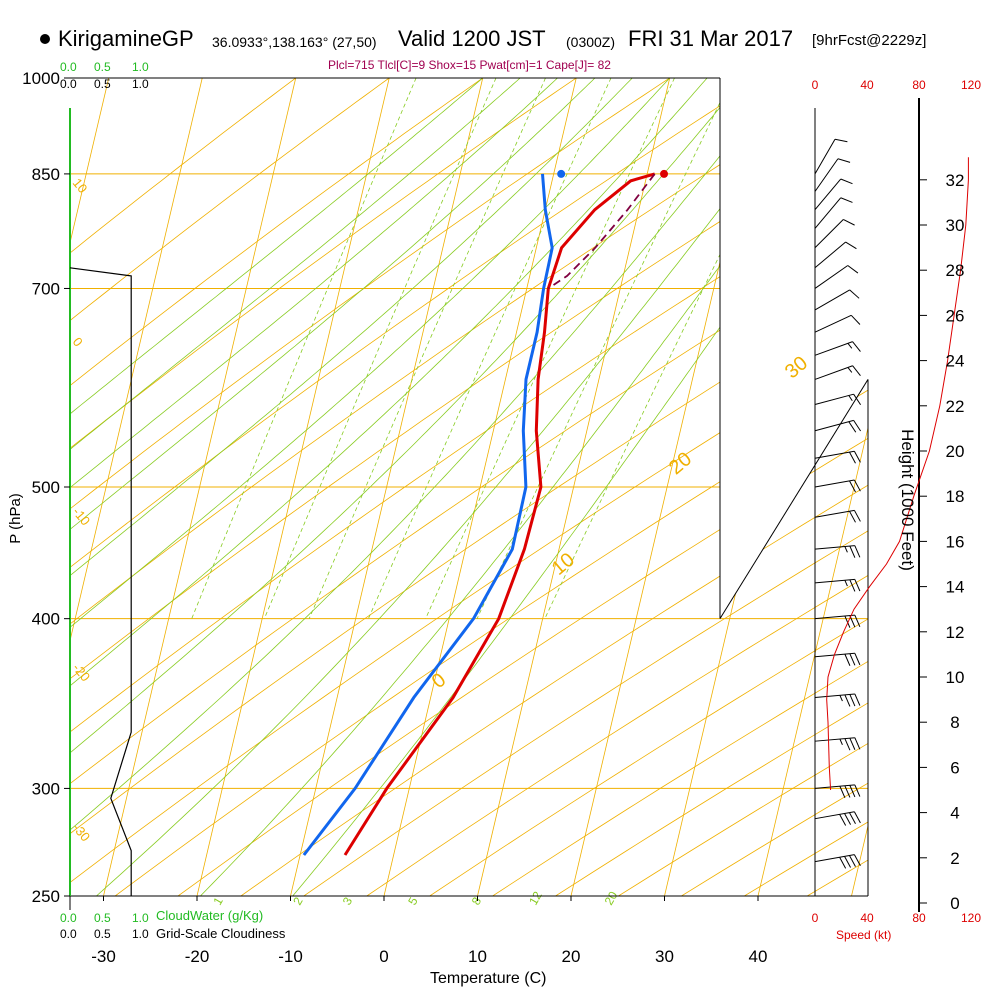  I want to click on series-parcel-line, so click(601, 231).